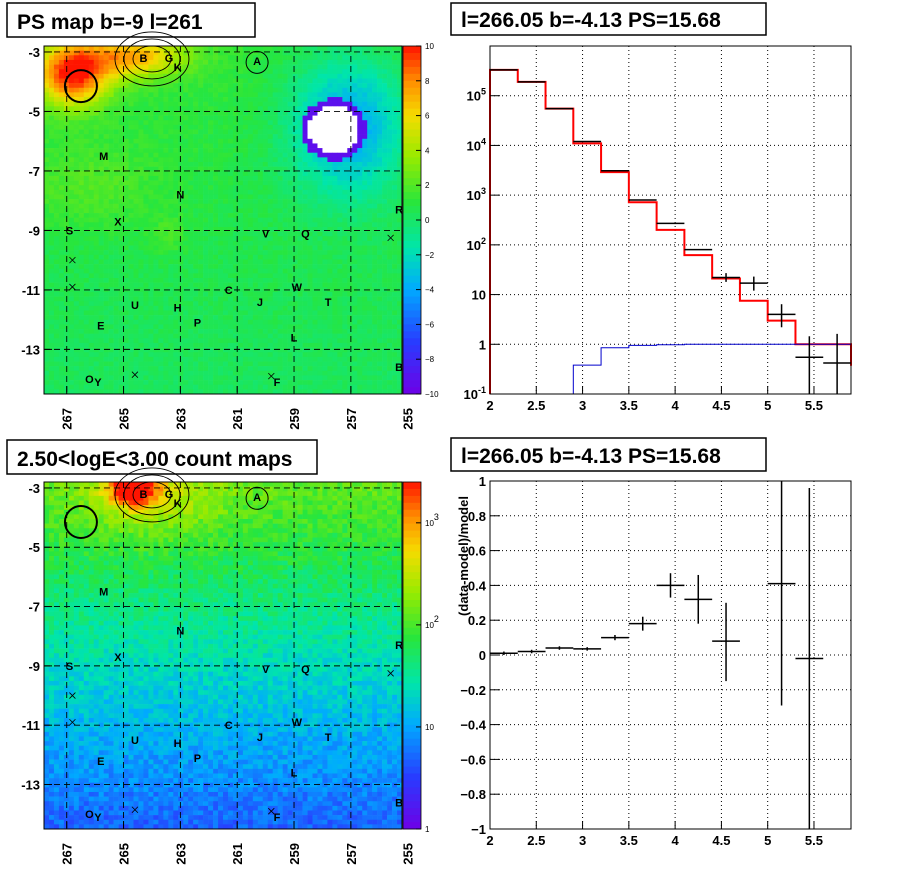  What do you see at coordinates (110, 22) in the screenshot?
I see `ps-map-title: PS map b=-9 l=261` at bounding box center [110, 22].